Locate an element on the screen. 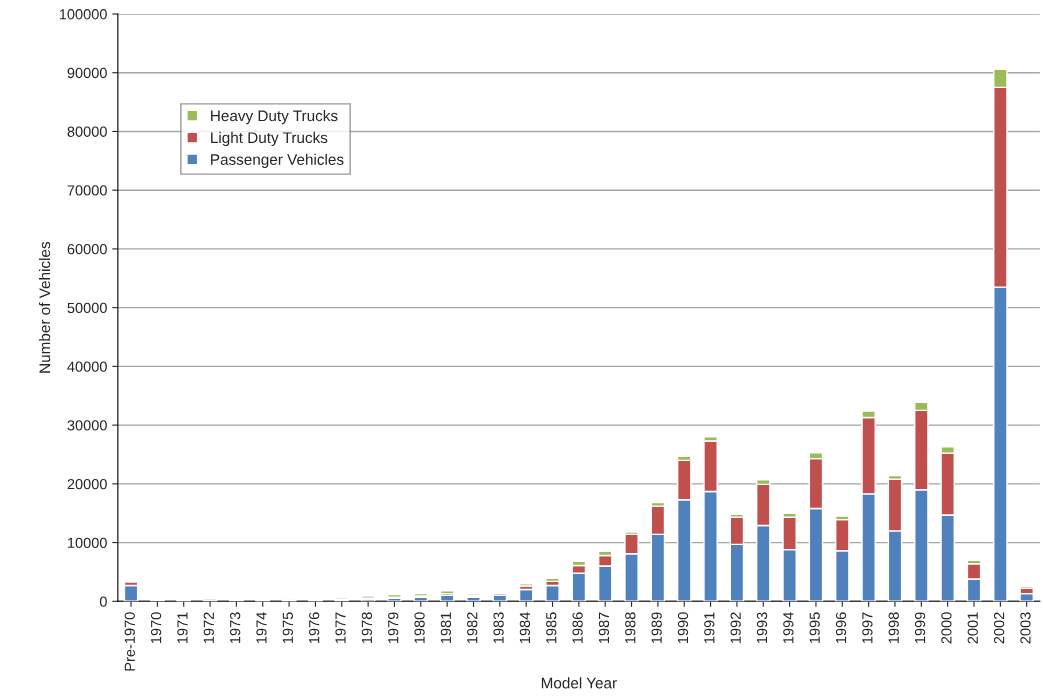 This screenshot has height=700, width=1043. x-tick-label: 1997 is located at coordinates (867, 628).